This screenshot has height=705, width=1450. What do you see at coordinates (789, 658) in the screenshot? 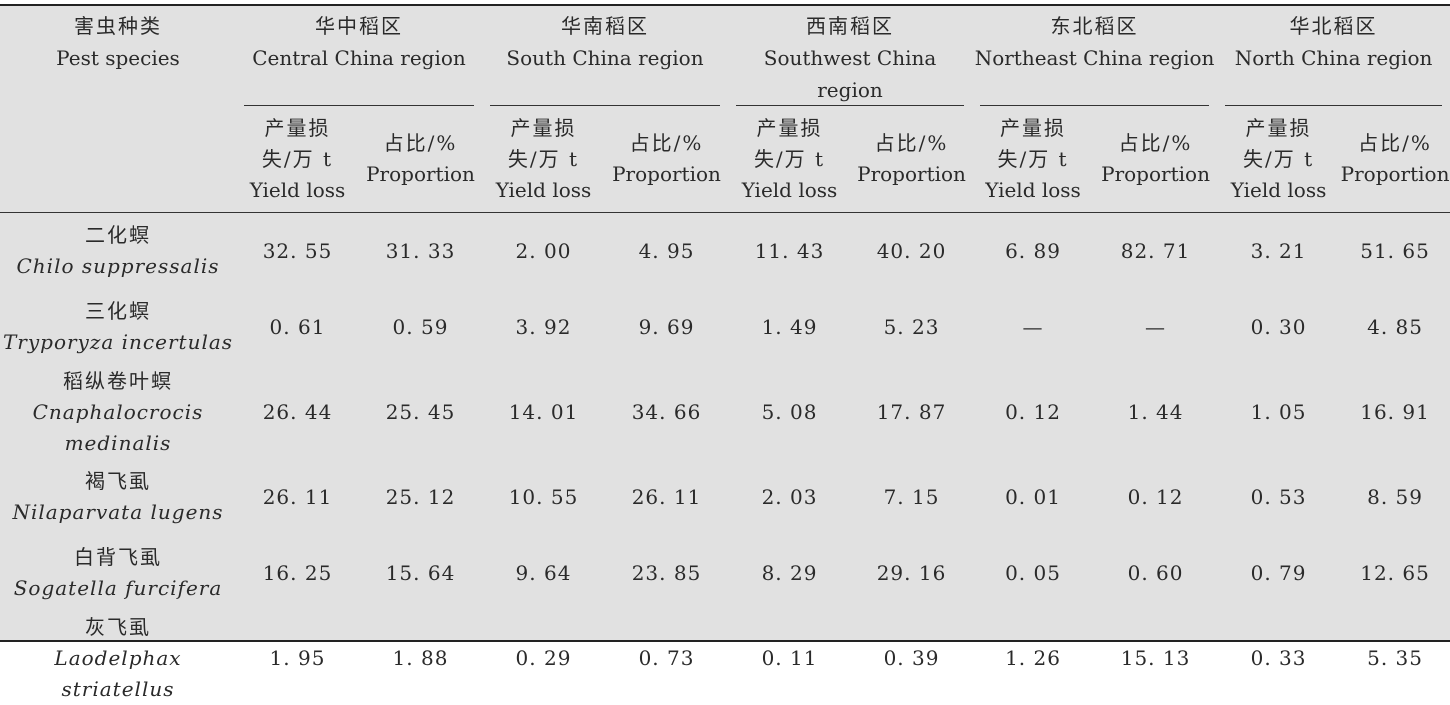
I see `value-cell: 0. 11` at bounding box center [789, 658].